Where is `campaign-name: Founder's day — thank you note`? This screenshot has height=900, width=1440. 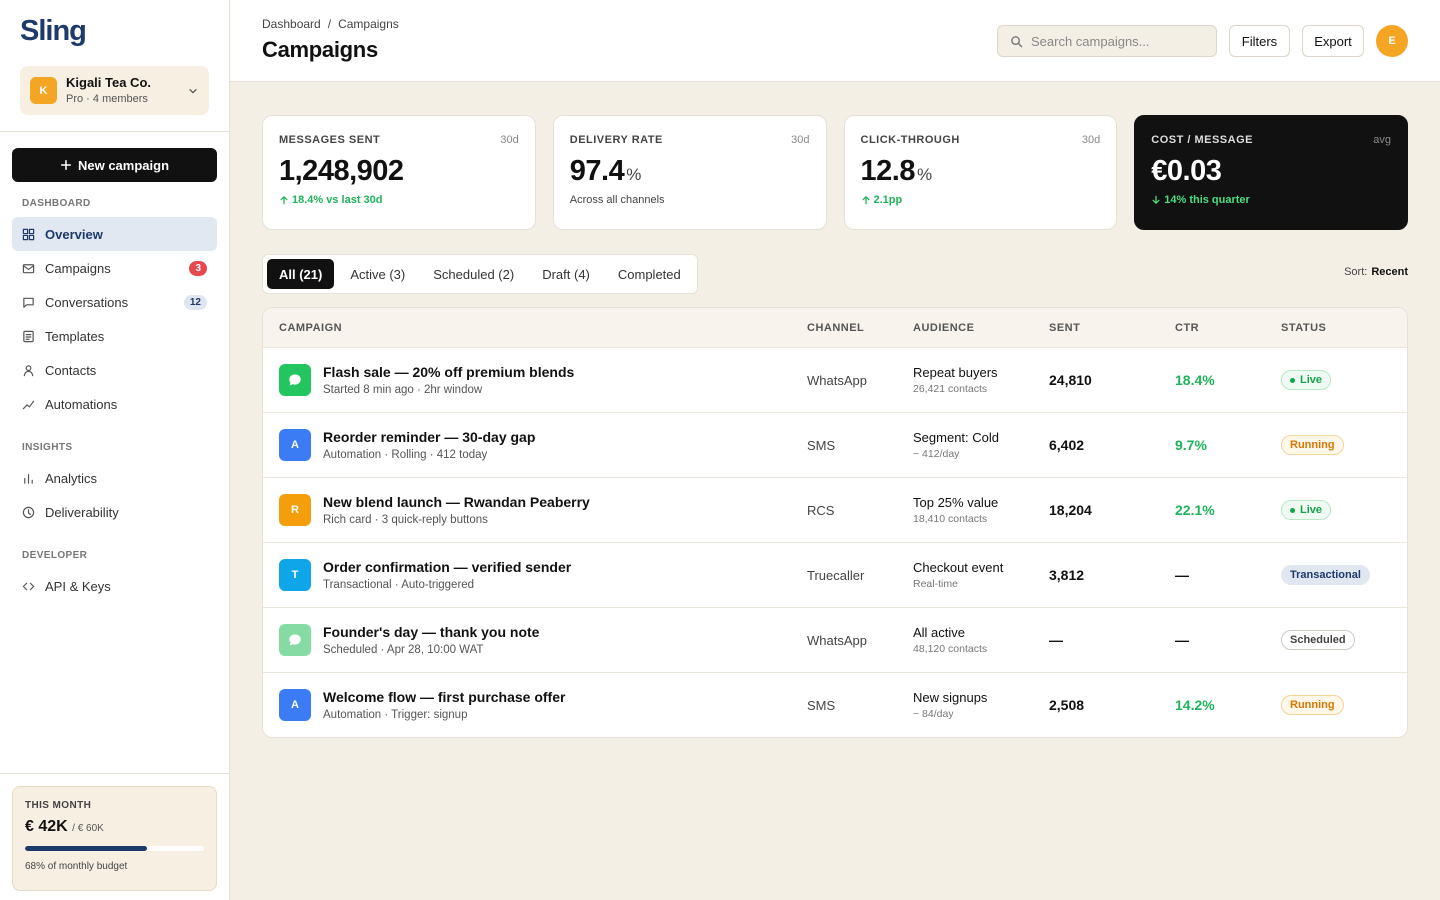 campaign-name: Founder's day — thank you note is located at coordinates (431, 632).